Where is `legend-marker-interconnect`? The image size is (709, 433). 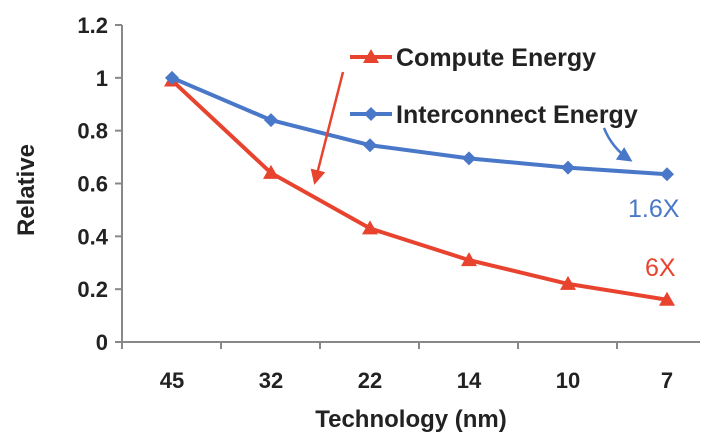 legend-marker-interconnect is located at coordinates (371, 114).